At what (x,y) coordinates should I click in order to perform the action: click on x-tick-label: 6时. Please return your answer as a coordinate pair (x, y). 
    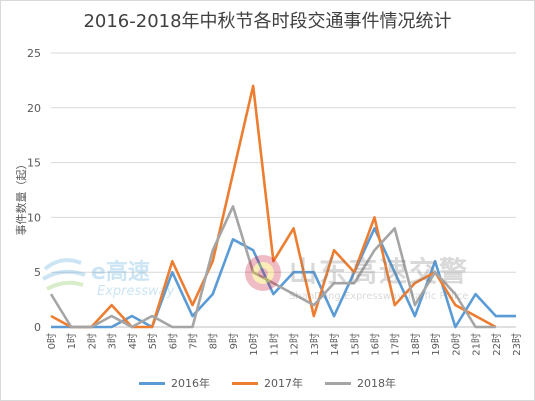
    Looking at the image, I should click on (173, 341).